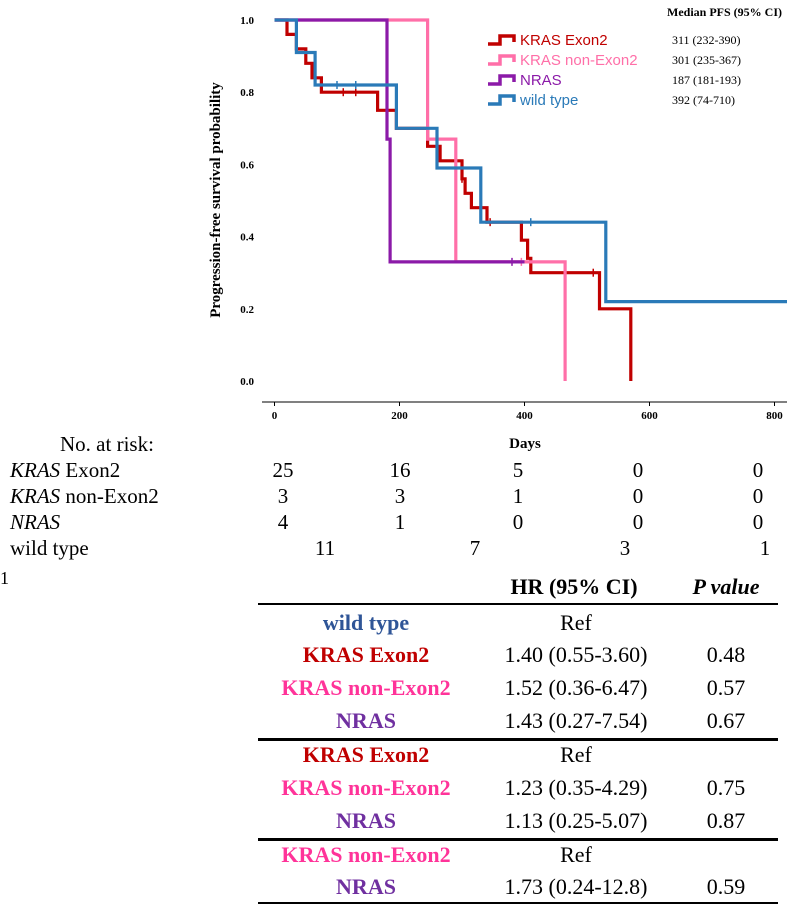 The image size is (787, 906). What do you see at coordinates (649, 416) in the screenshot?
I see `x-tick-label: 600` at bounding box center [649, 416].